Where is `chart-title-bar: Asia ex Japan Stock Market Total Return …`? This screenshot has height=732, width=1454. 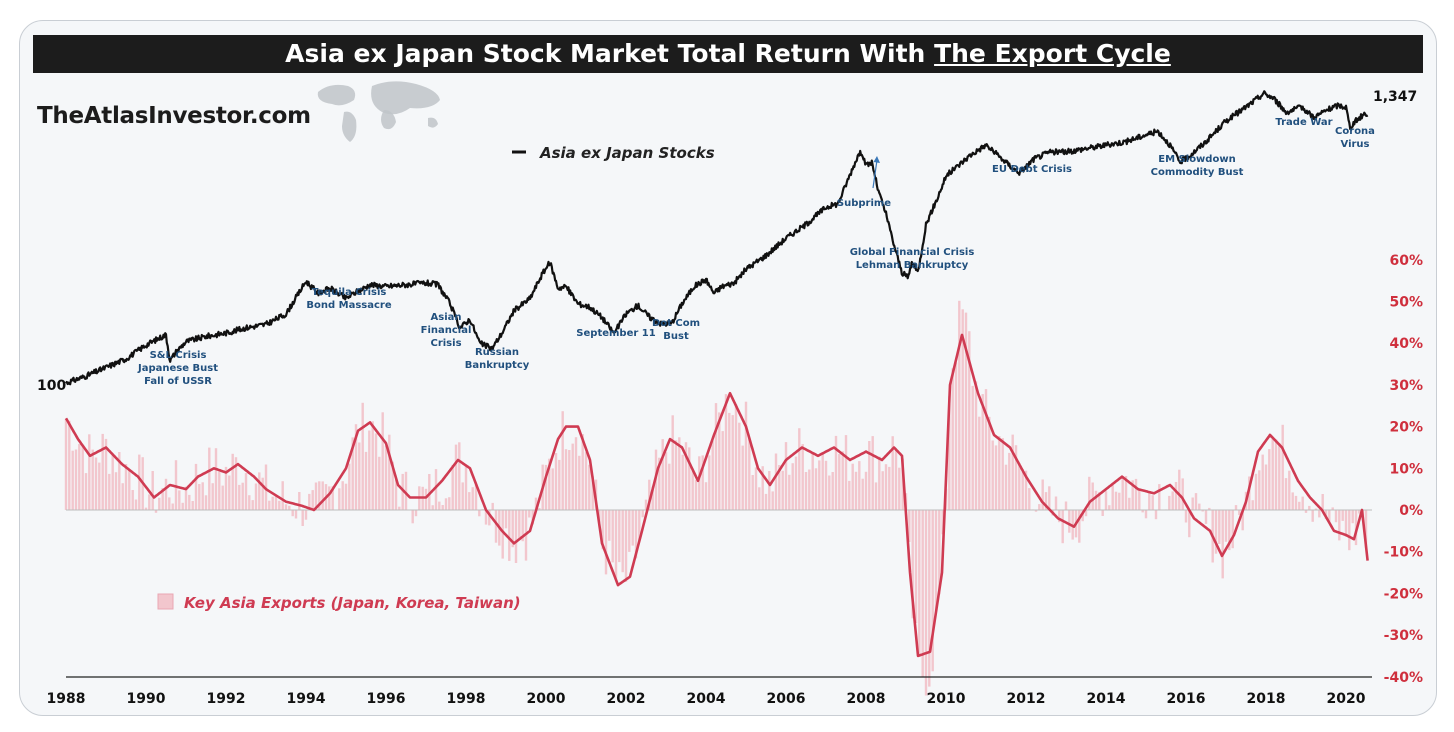 chart-title-bar: Asia ex Japan Stock Market Total Return … is located at coordinates (728, 54).